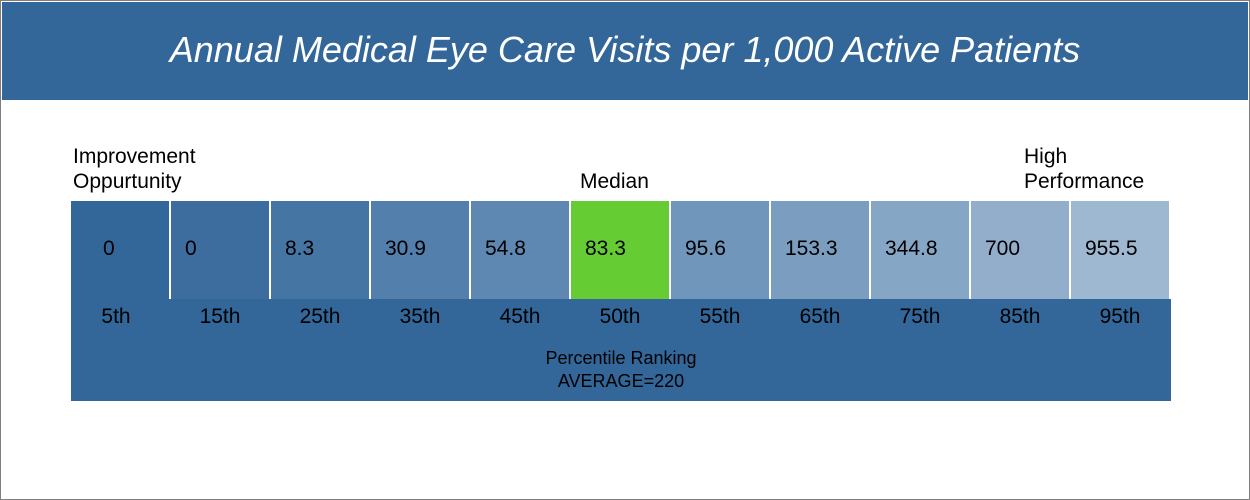 Image resolution: width=1250 pixels, height=500 pixels. Describe the element at coordinates (820, 250) in the screenshot. I see `percentile-value-cell: 153.3` at that location.